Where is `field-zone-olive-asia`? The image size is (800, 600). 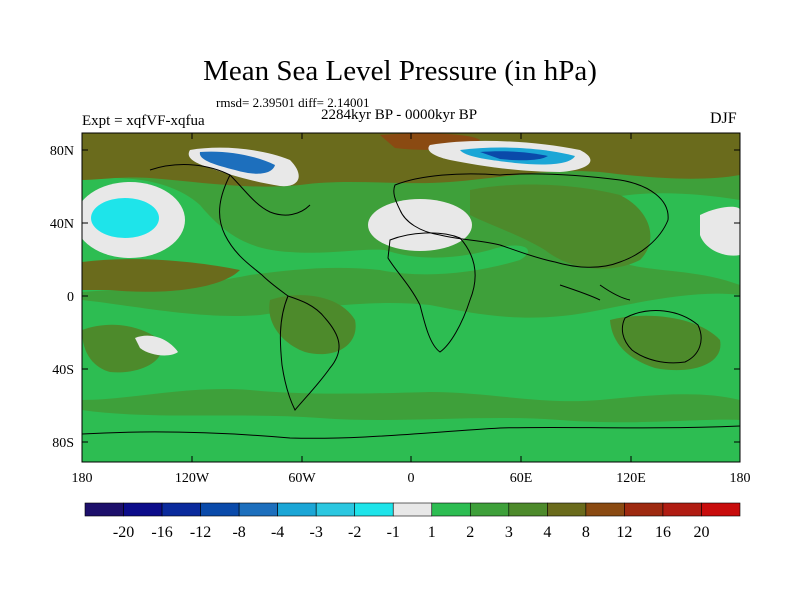
field-zone-olive-asia is located at coordinates (560, 226).